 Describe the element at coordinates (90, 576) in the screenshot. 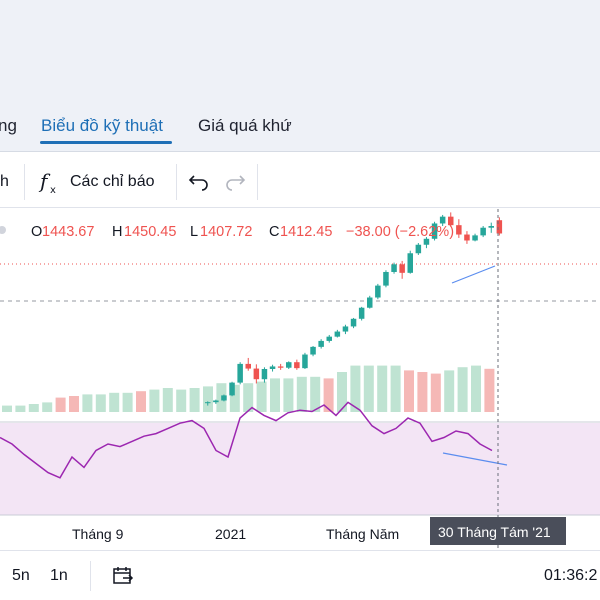

I see `bottom-divider` at that location.